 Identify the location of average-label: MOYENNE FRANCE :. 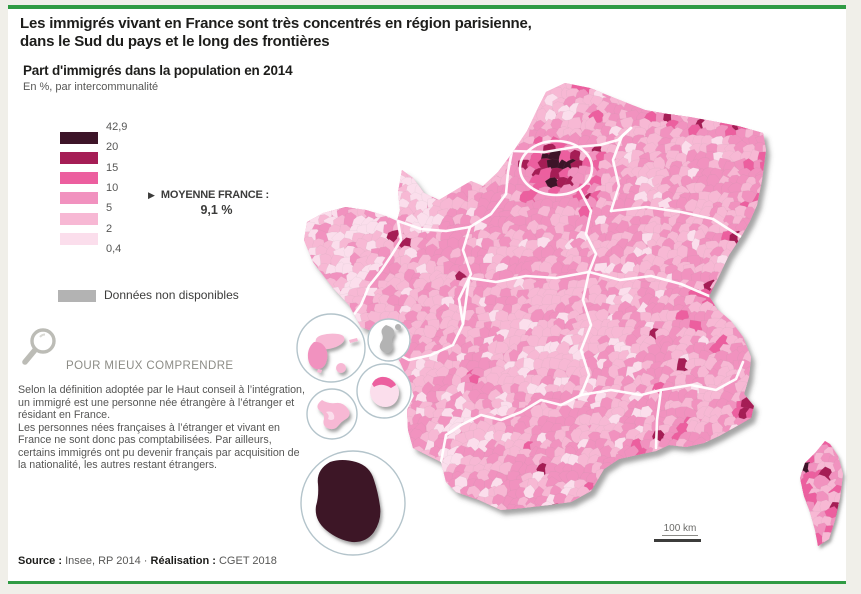
(214, 195).